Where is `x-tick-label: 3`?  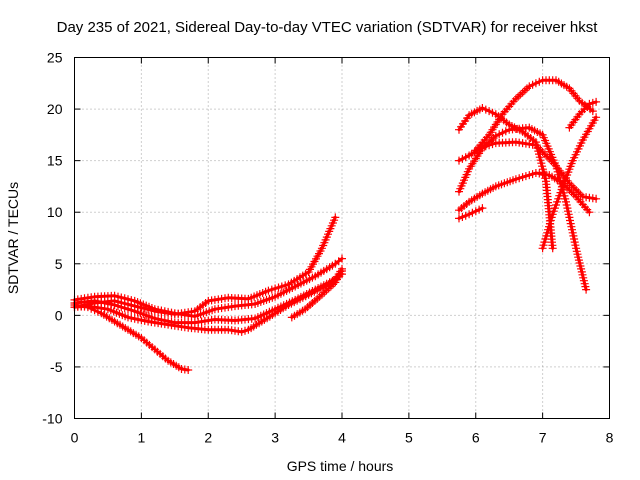
x-tick-label: 3 is located at coordinates (275, 438).